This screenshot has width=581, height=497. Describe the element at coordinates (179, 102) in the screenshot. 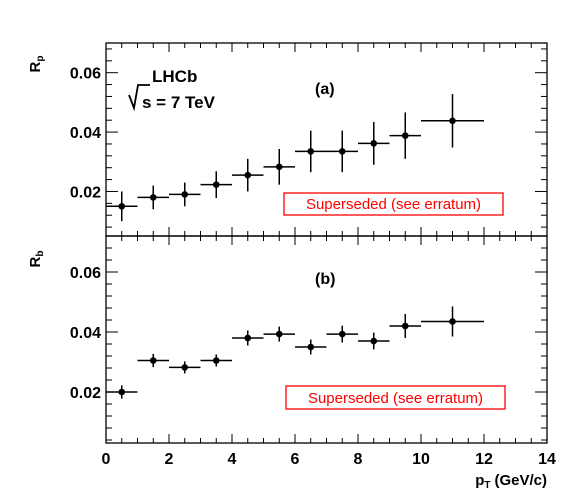

I see `energy-label: s = 7 TeV` at that location.